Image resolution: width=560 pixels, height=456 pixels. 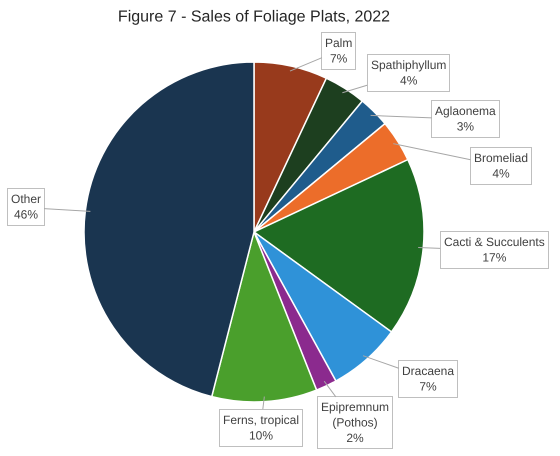 I want to click on slice-label: Other, so click(x=26, y=199).